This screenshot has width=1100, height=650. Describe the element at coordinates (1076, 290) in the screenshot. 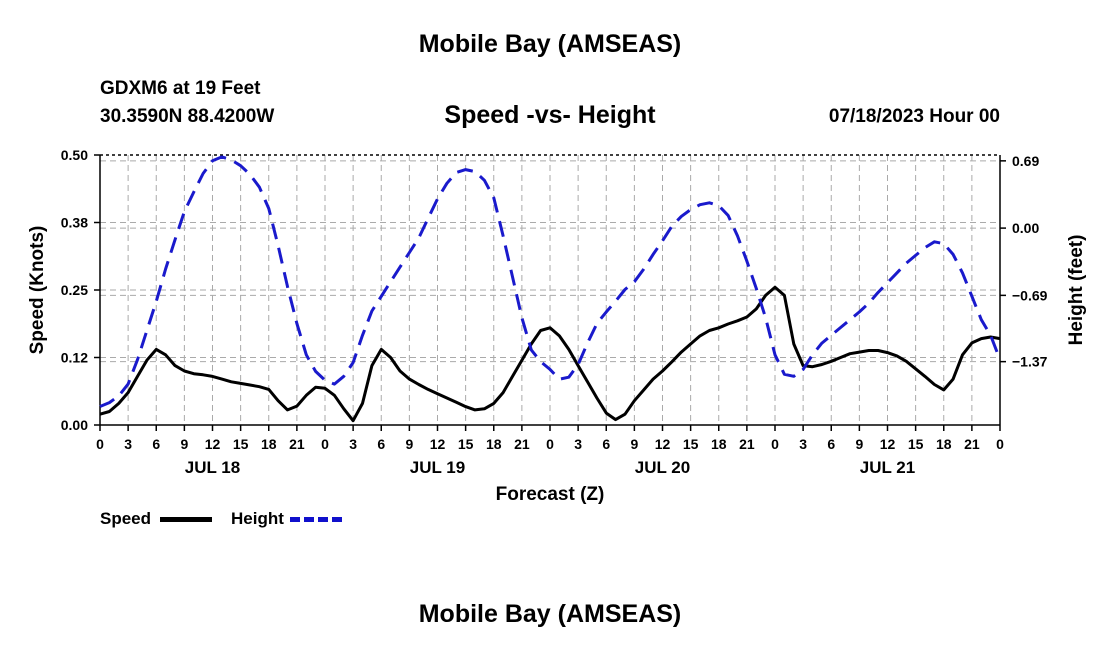

I see `y2-axis-title: Height (feet)` at that location.